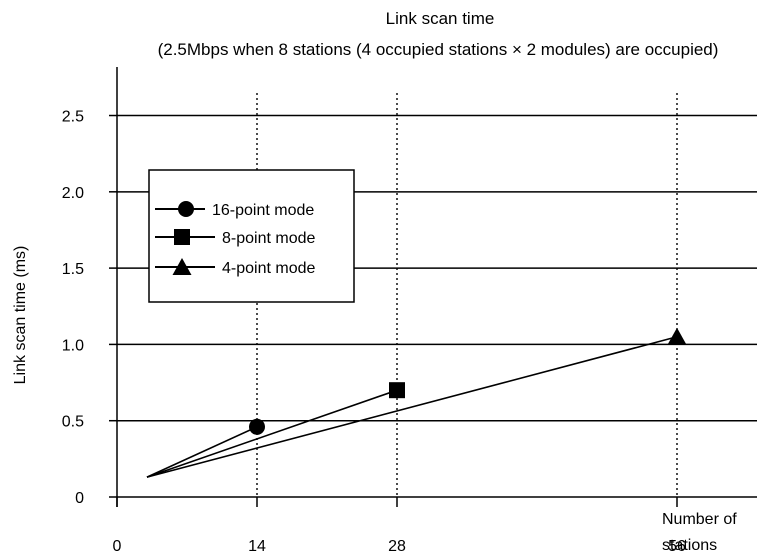 The height and width of the screenshot is (555, 772). I want to click on chart-title: Link scan time, so click(440, 18).